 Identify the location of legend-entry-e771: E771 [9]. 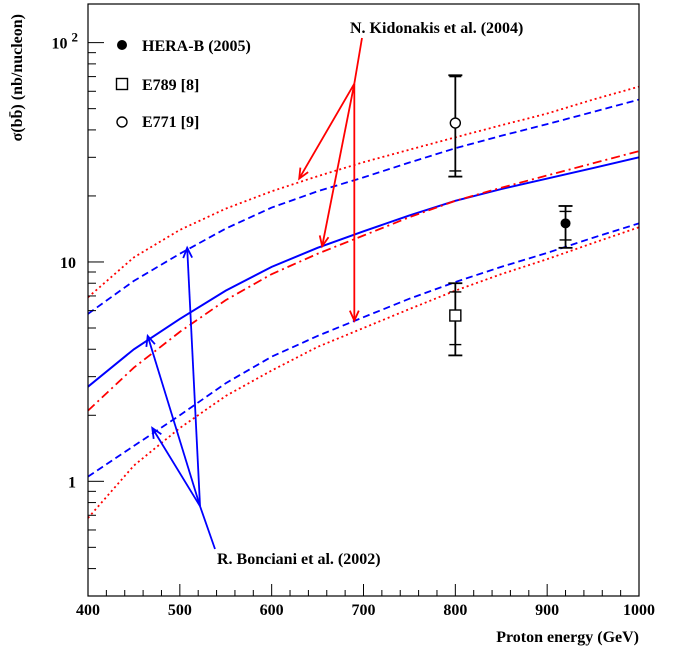
(157, 122).